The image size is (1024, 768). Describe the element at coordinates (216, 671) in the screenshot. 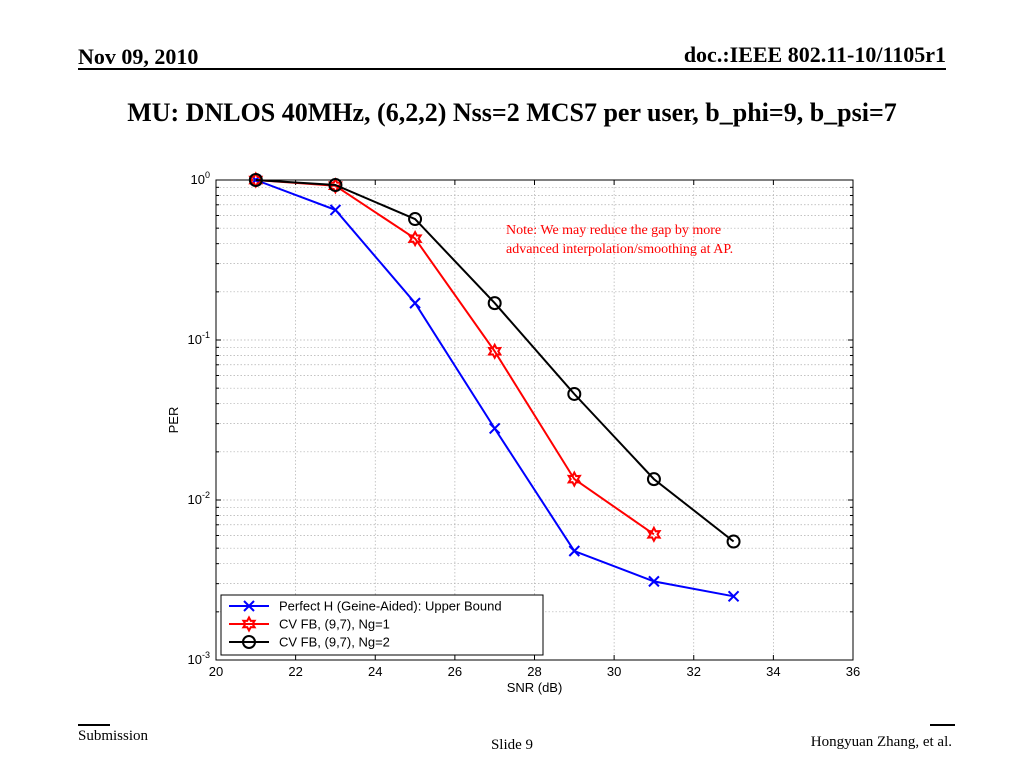

I see `x-tick-label: 20` at that location.